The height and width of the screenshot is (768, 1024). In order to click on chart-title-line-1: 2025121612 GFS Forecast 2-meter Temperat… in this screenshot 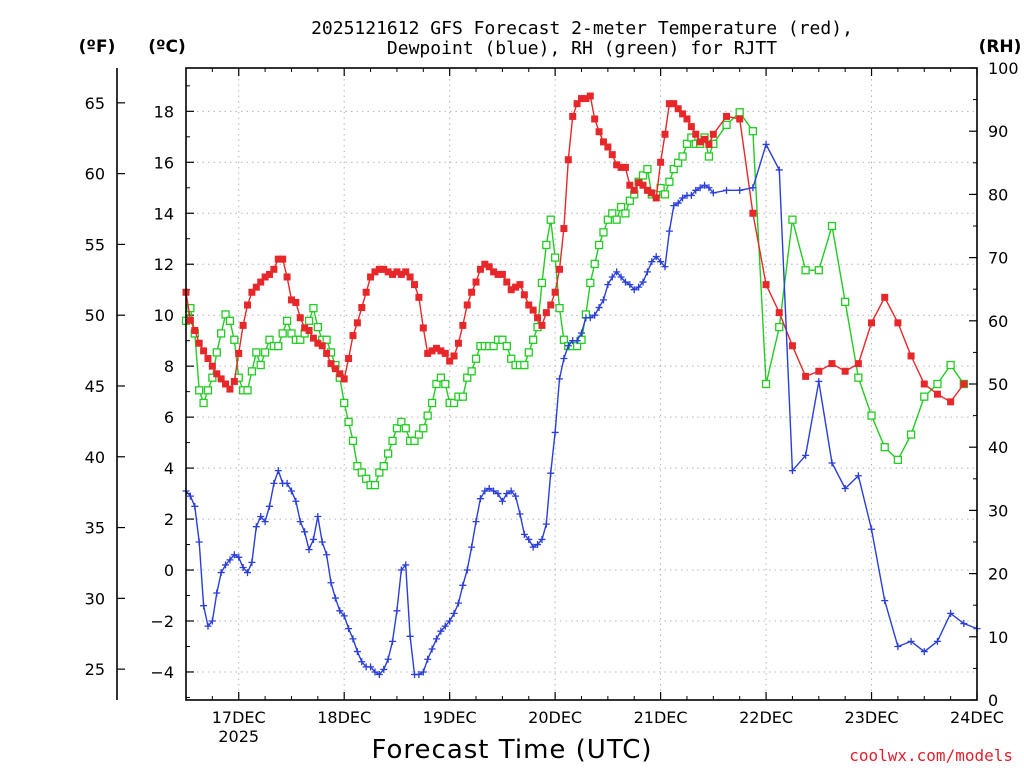, I will do `click(582, 28)`.